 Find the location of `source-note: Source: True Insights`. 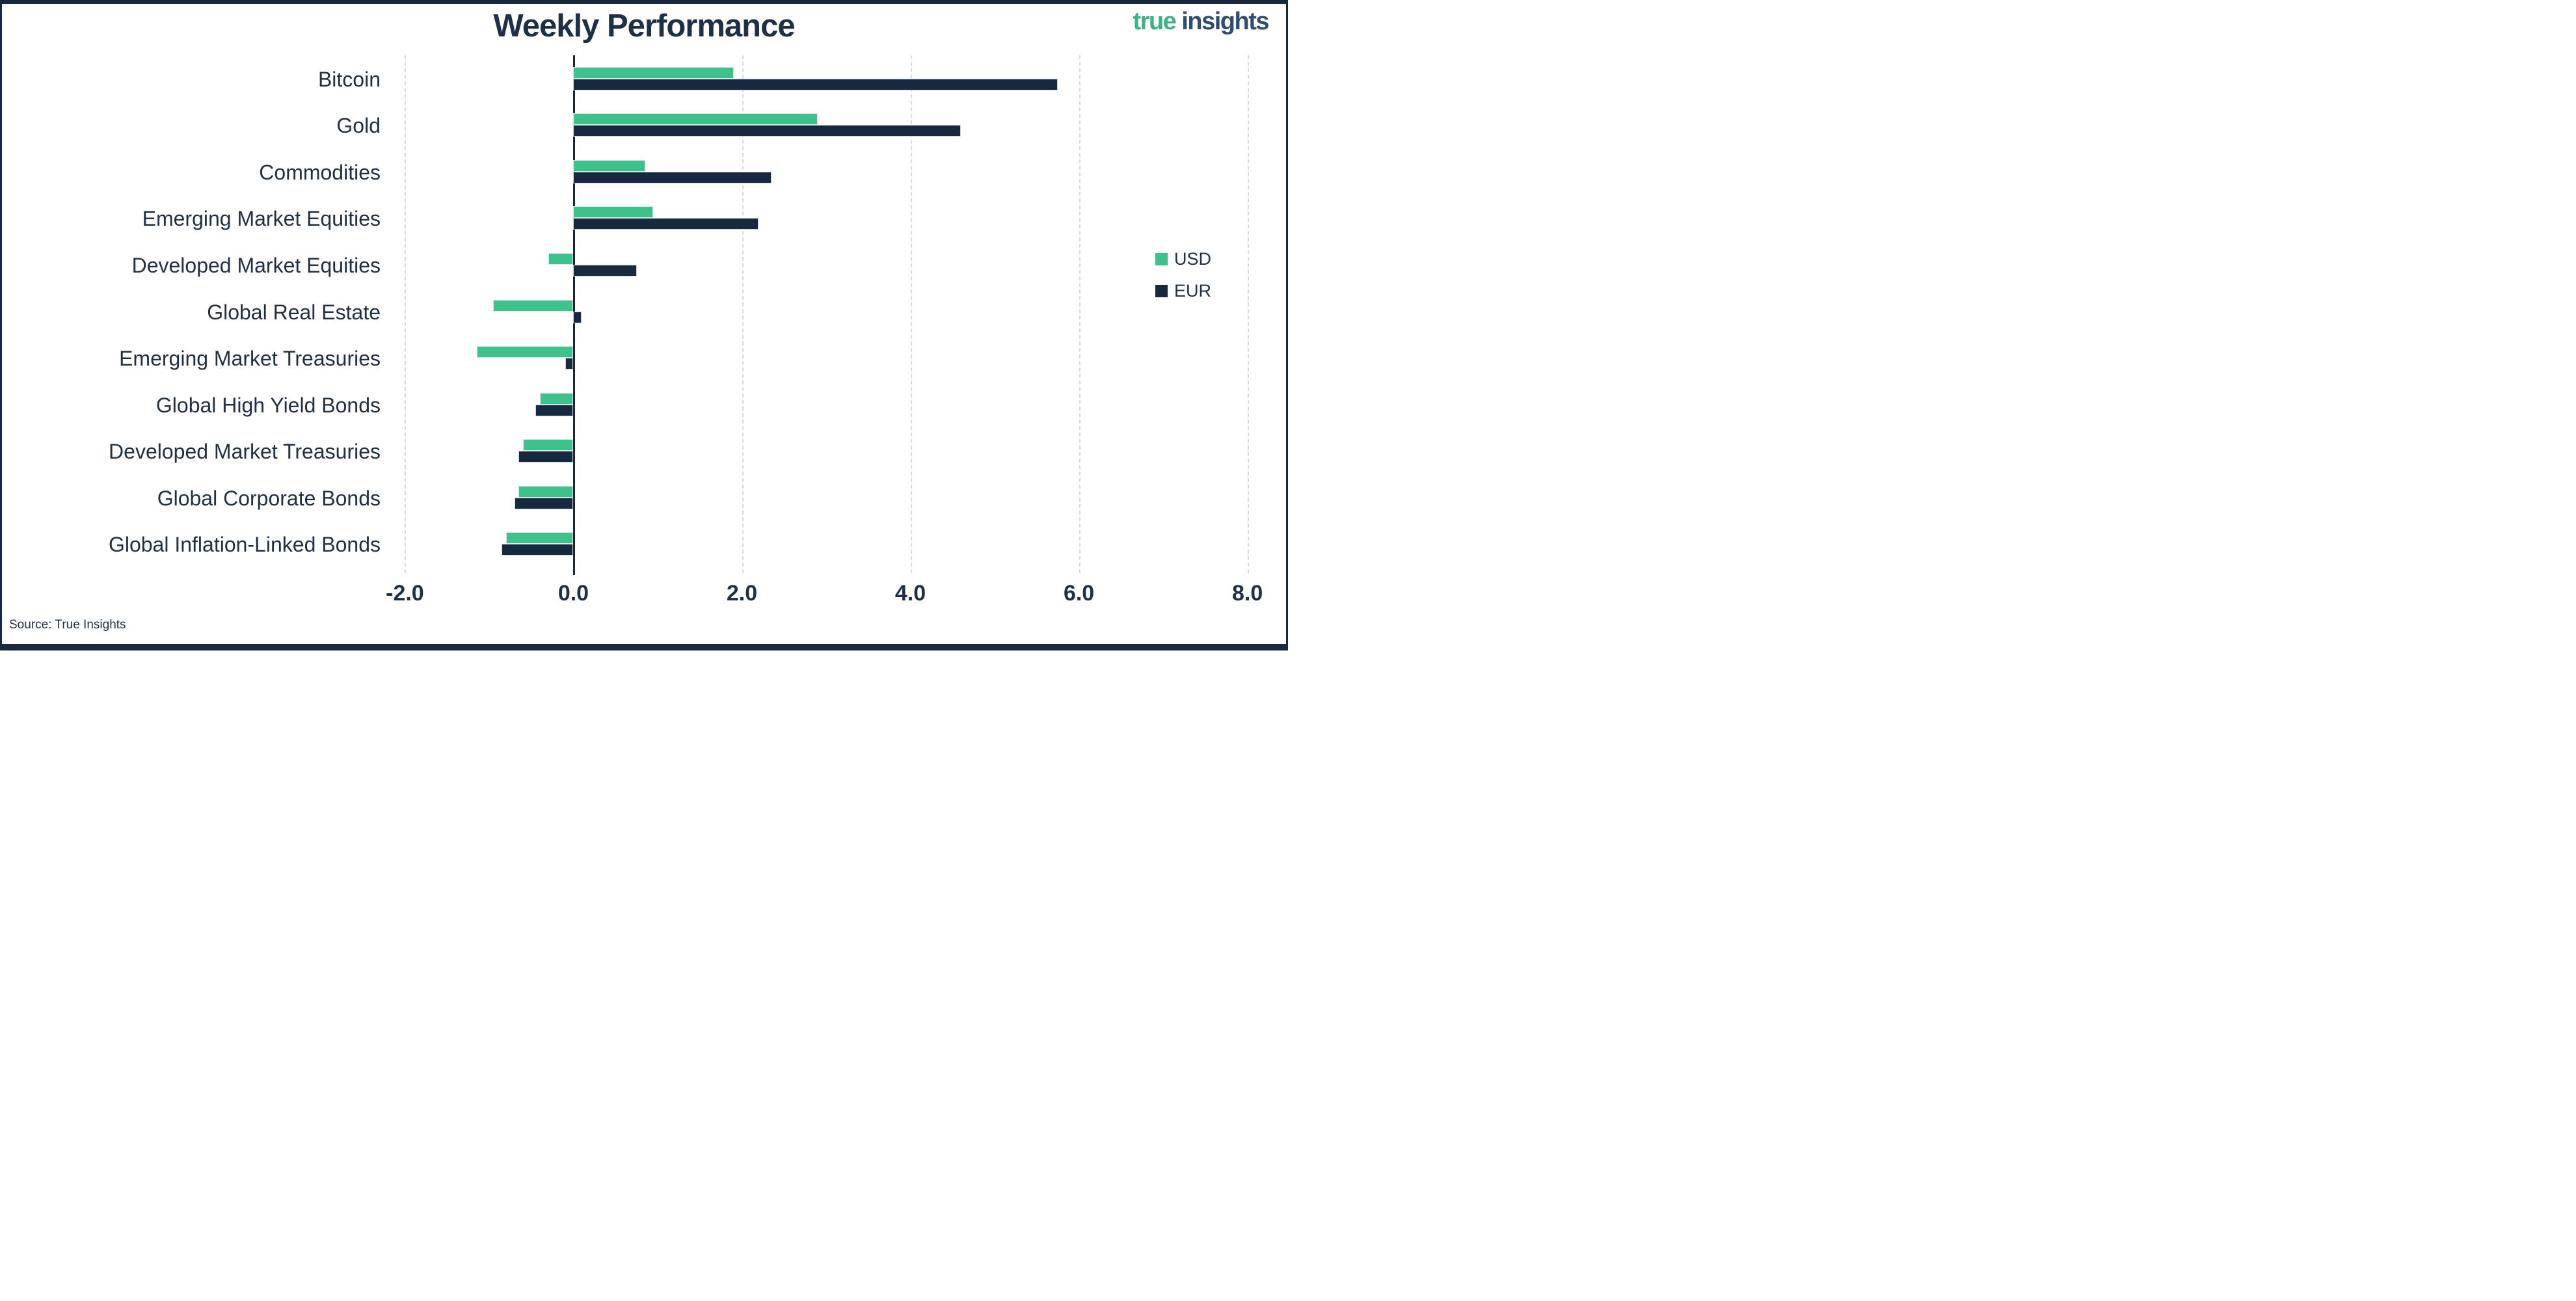

source-note: Source: True Insights is located at coordinates (67, 625).